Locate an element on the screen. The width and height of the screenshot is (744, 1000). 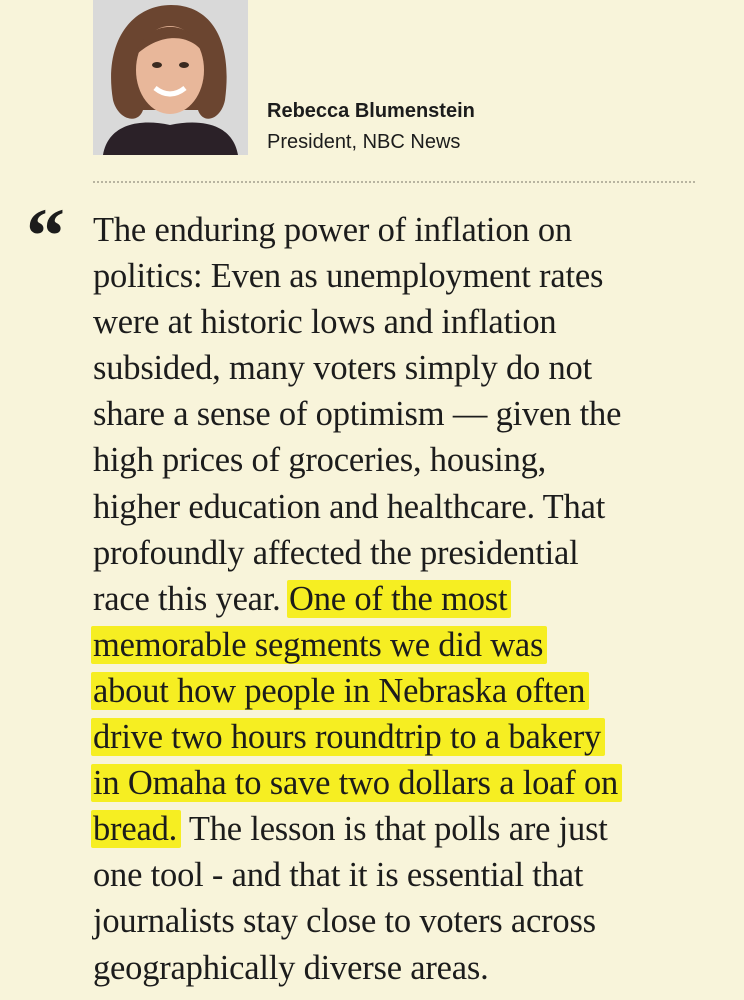
quote-line: race this year. One of the most is located at coordinates (357, 599).